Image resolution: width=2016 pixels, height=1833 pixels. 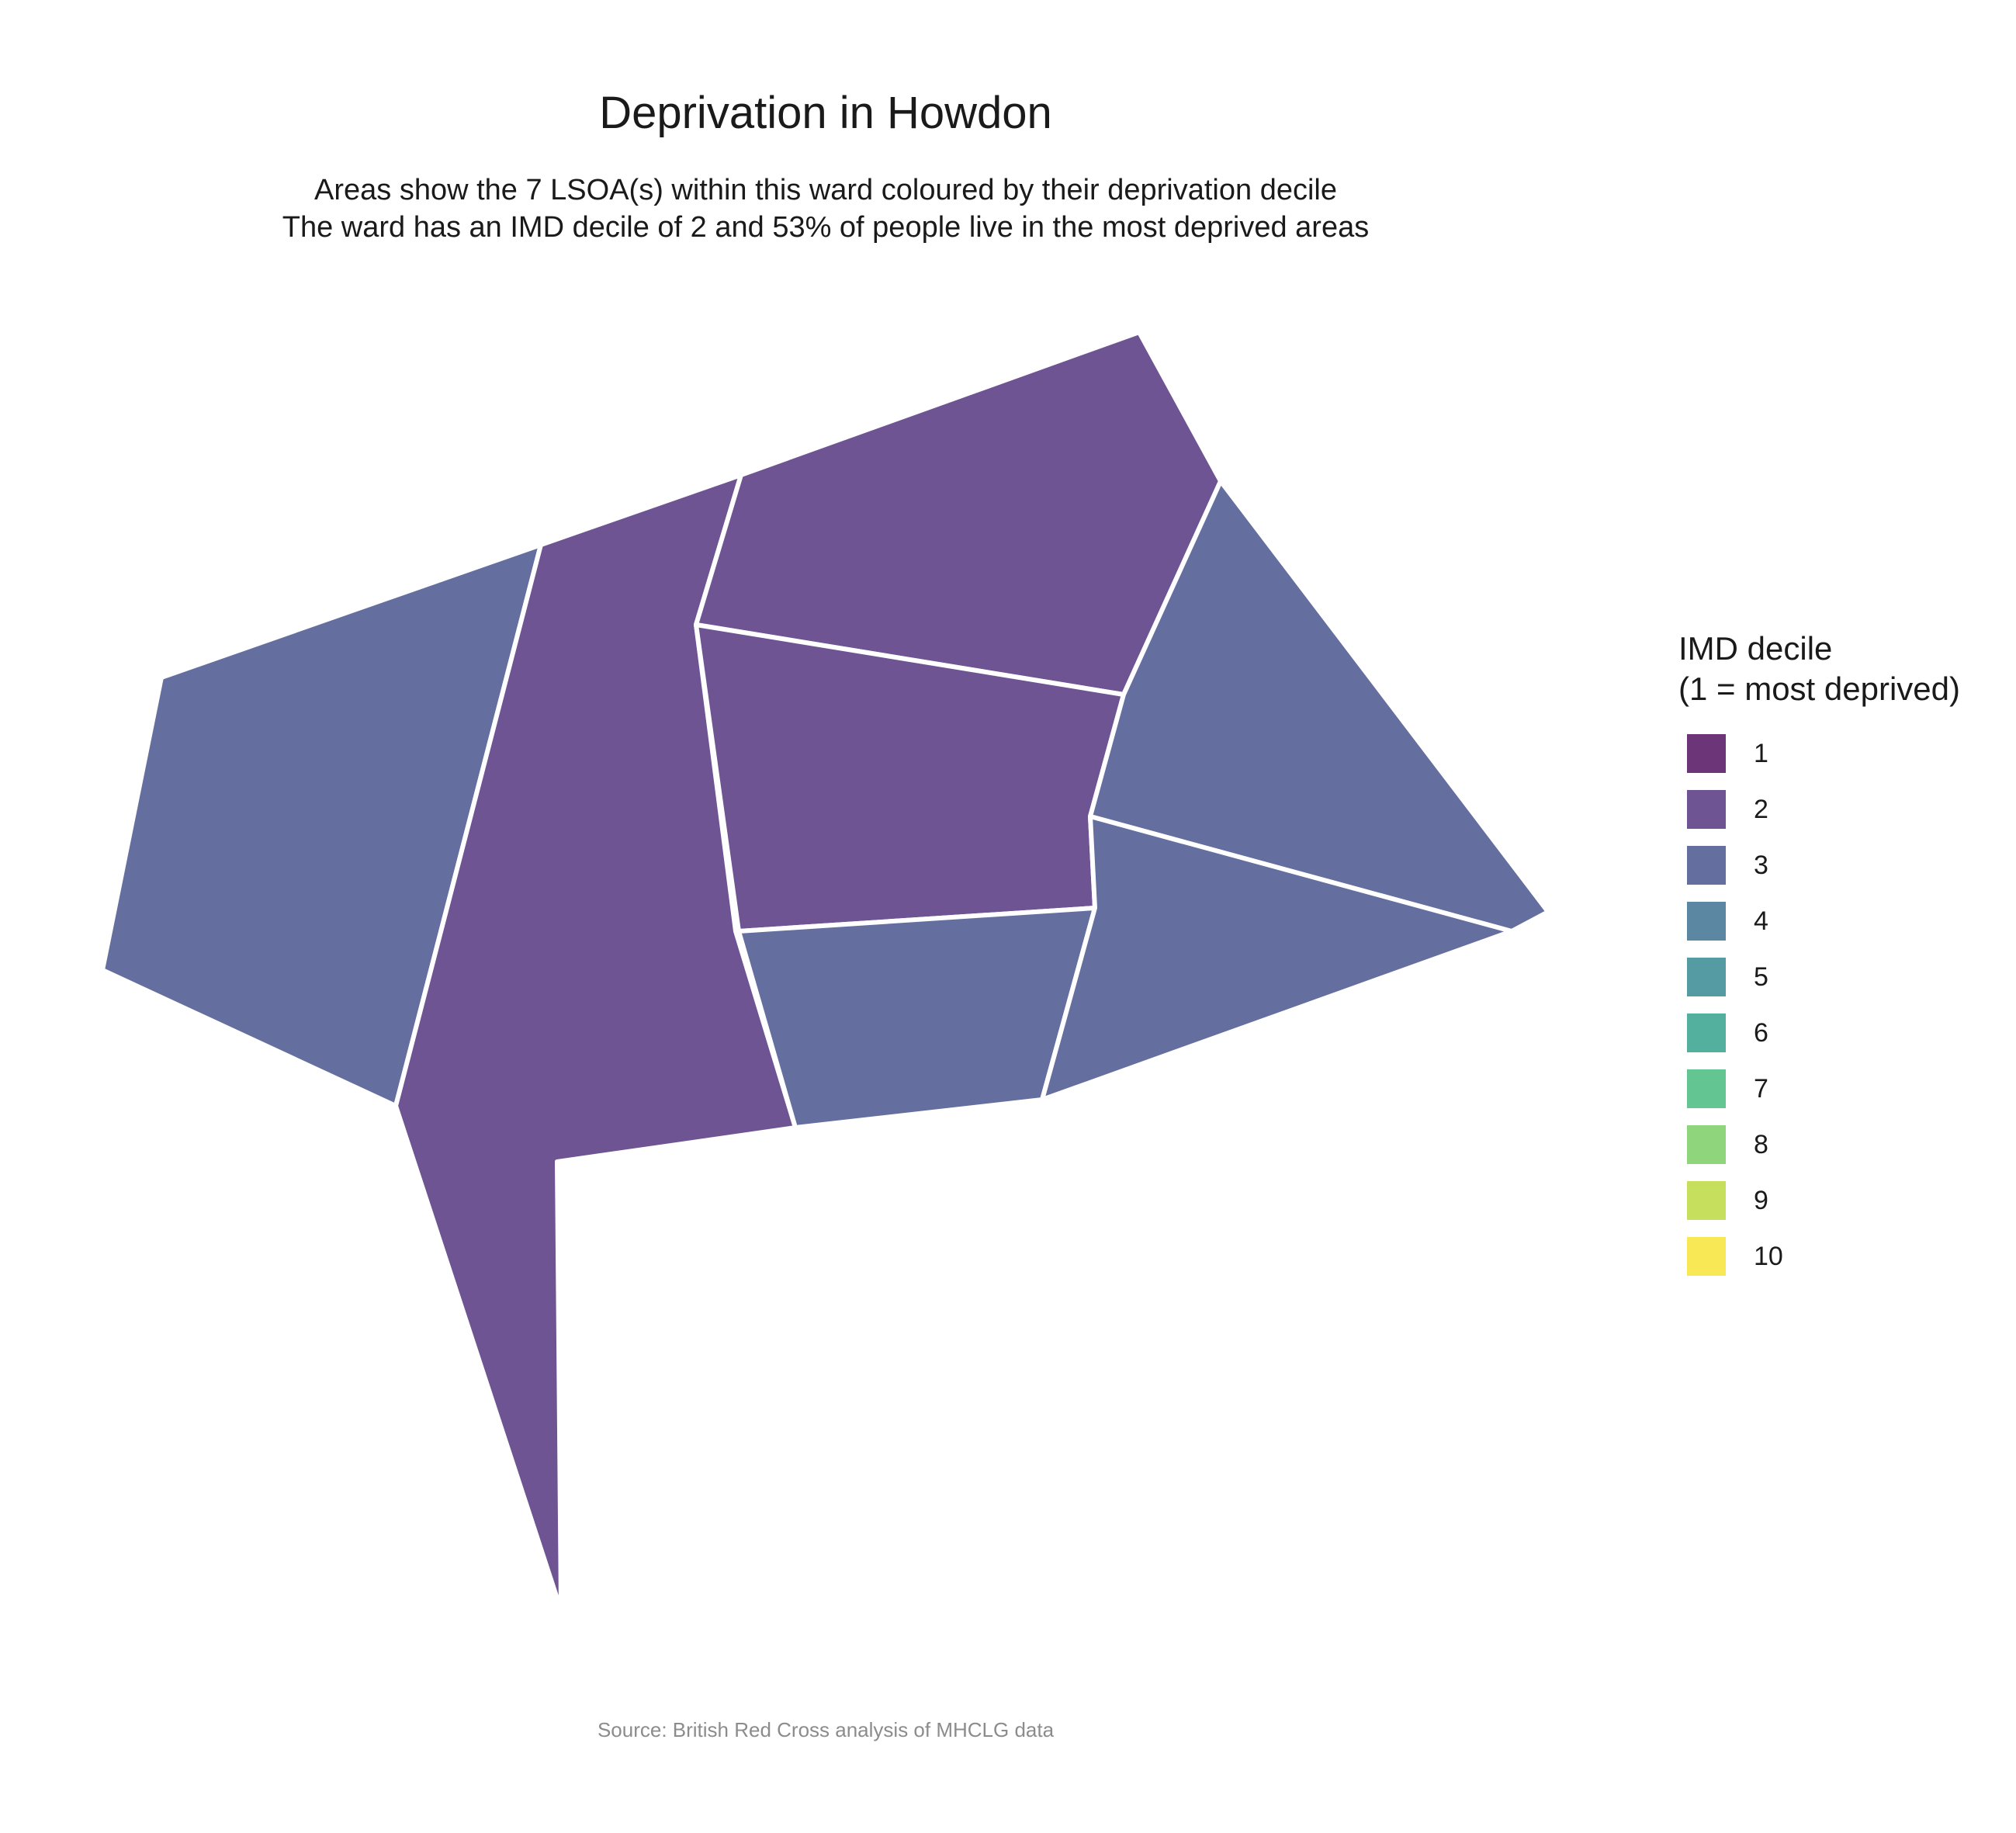 I want to click on legend-label-8: 8, so click(x=1761, y=1144).